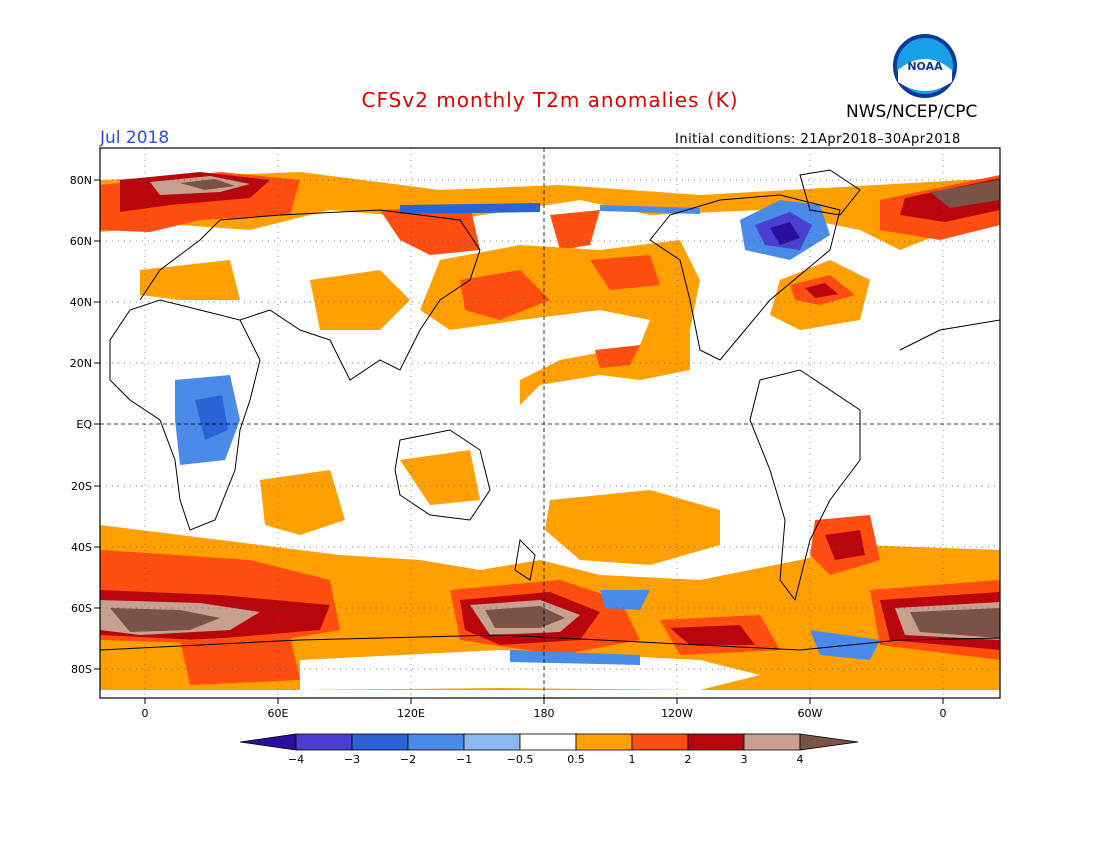 This screenshot has height=850, width=1100. I want to click on colorbar-label: −0.5, so click(520, 759).